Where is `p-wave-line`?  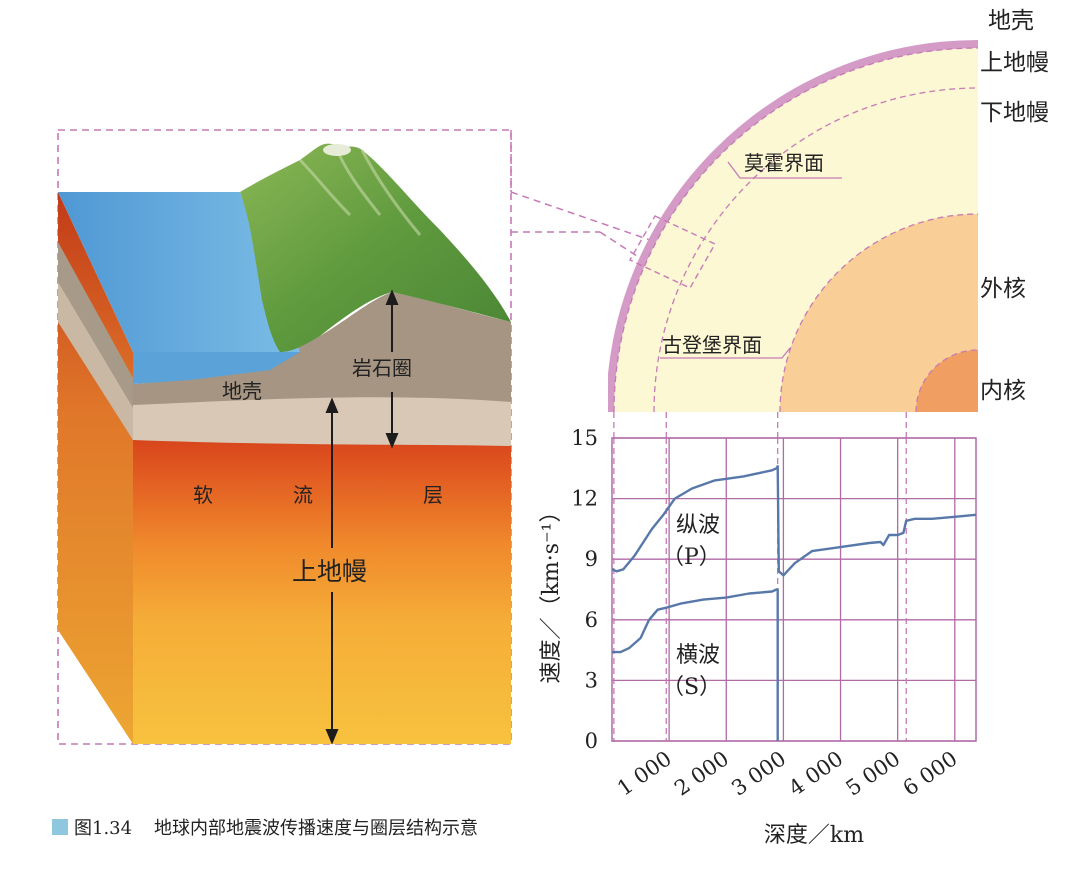
p-wave-line is located at coordinates (794, 521).